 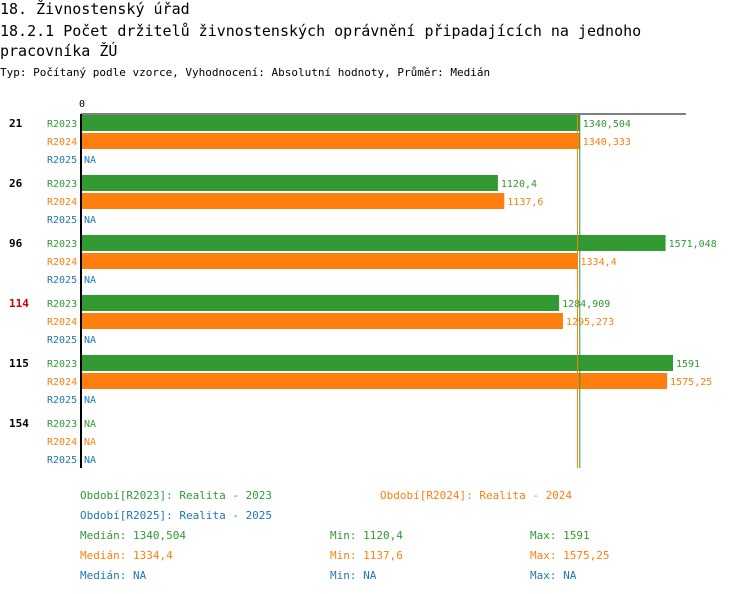 I want to click on legend-median-r2023: Medián: 1340,504, so click(x=133, y=535).